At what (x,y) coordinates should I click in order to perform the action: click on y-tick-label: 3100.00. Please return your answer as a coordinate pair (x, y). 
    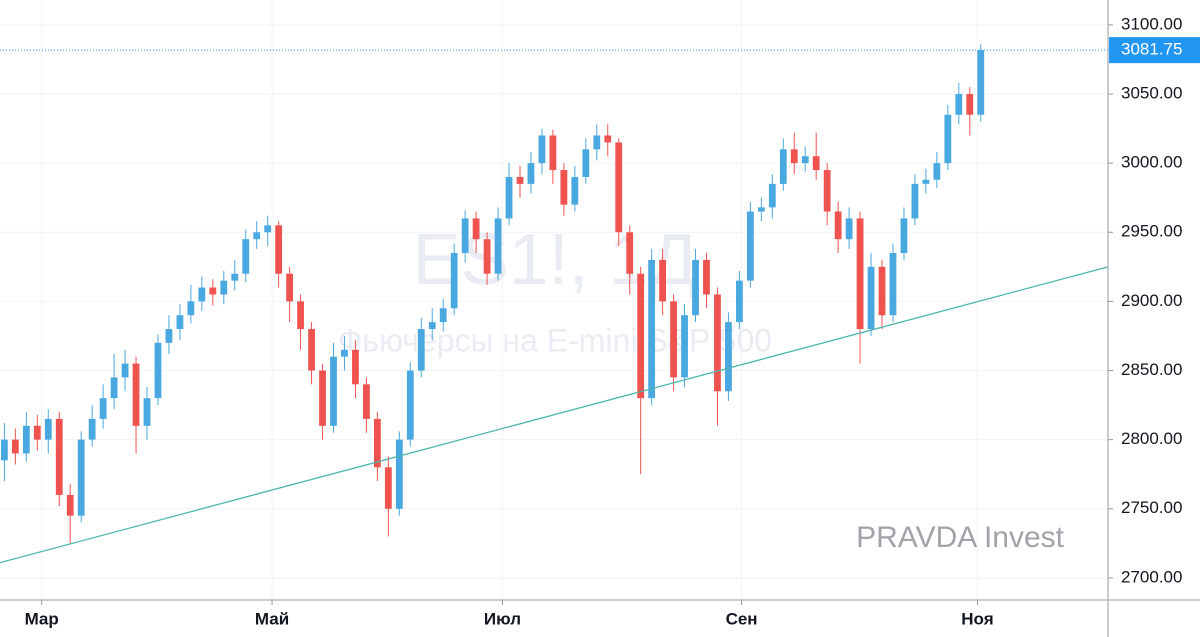
    Looking at the image, I should click on (1151, 23).